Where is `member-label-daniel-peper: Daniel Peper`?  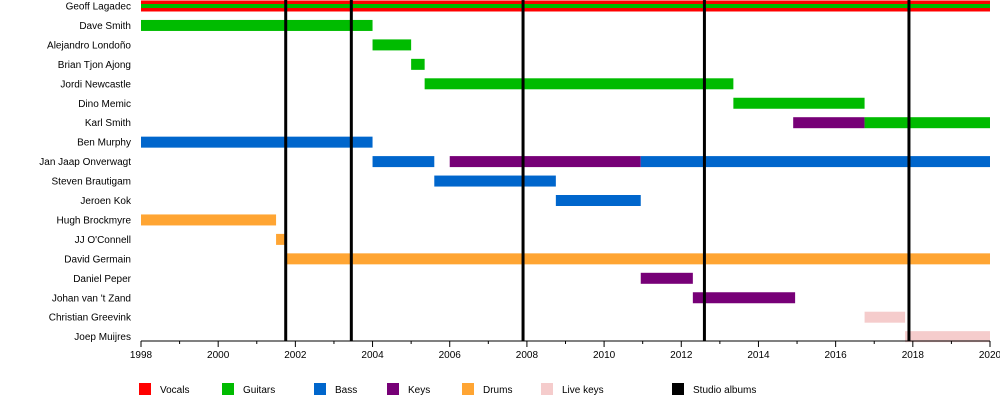 member-label-daniel-peper: Daniel Peper is located at coordinates (102, 279).